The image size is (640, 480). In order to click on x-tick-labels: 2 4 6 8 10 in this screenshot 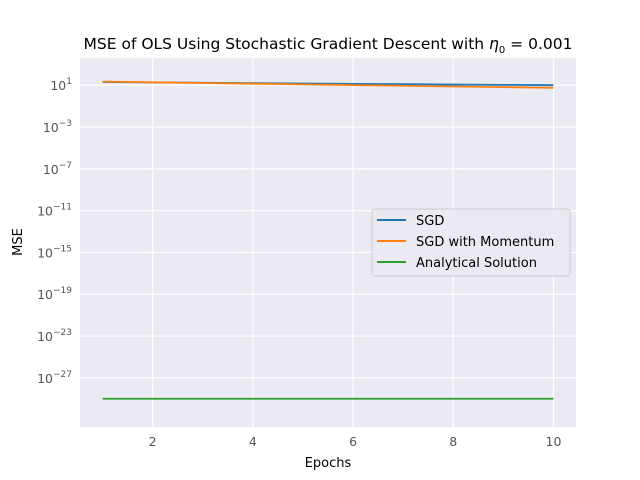, I will do `click(355, 441)`.